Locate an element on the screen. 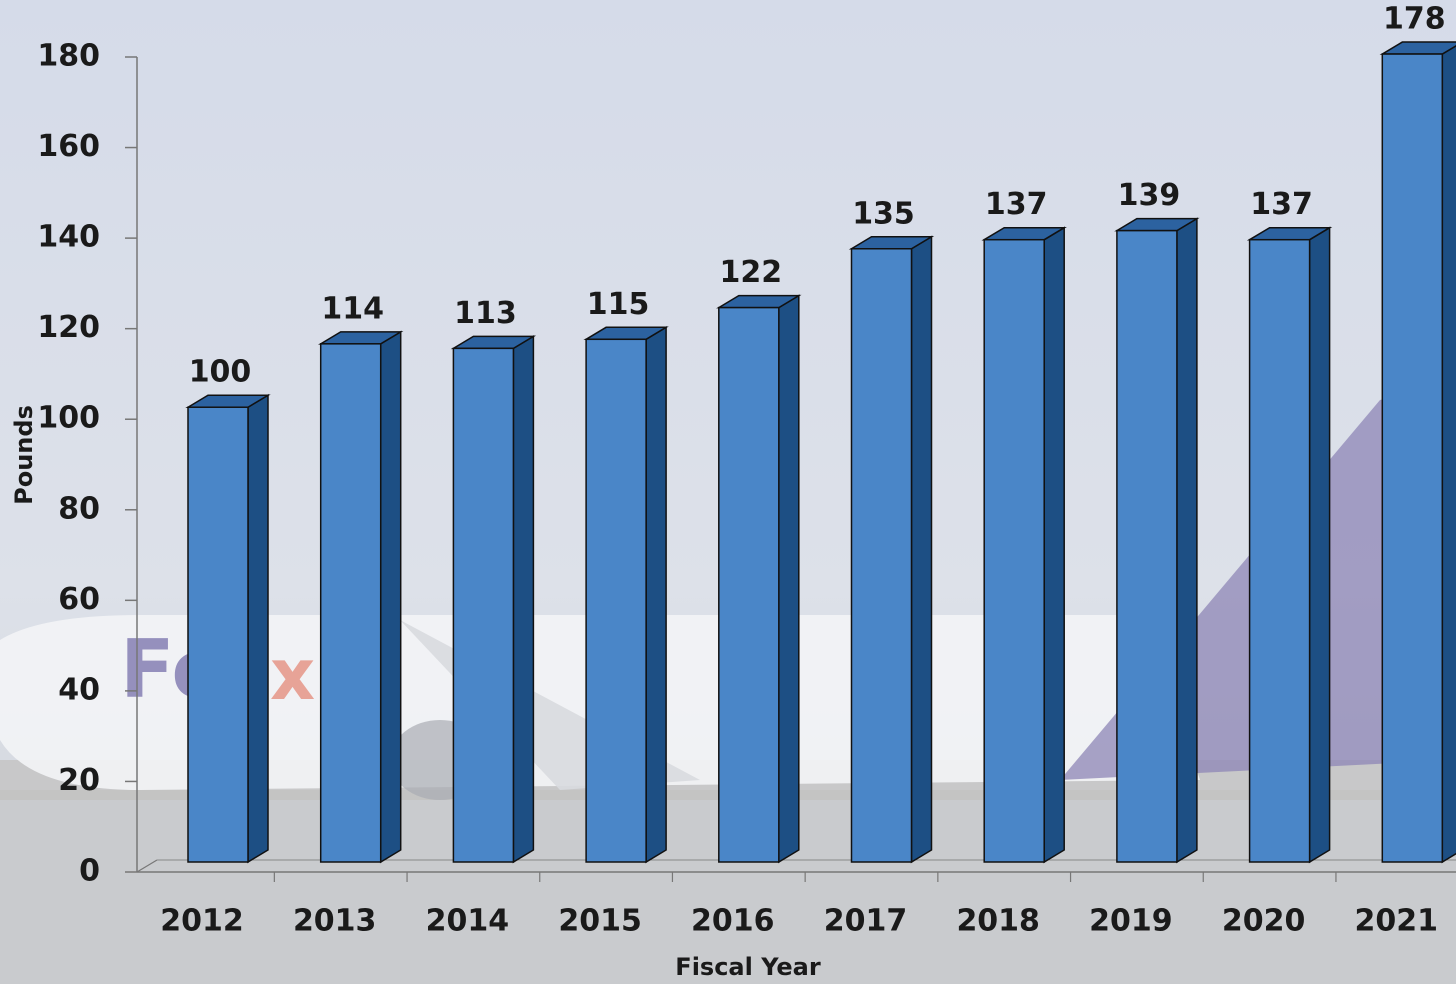 The height and width of the screenshot is (984, 1456). value-label: 113 is located at coordinates (485, 313).